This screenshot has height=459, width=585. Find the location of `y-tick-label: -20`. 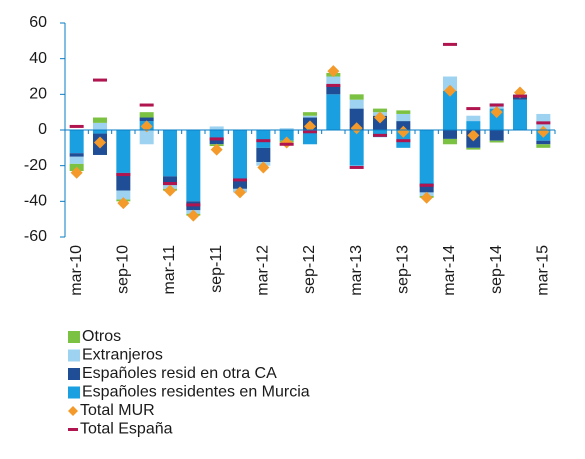

y-tick-label: -20 is located at coordinates (35, 165).